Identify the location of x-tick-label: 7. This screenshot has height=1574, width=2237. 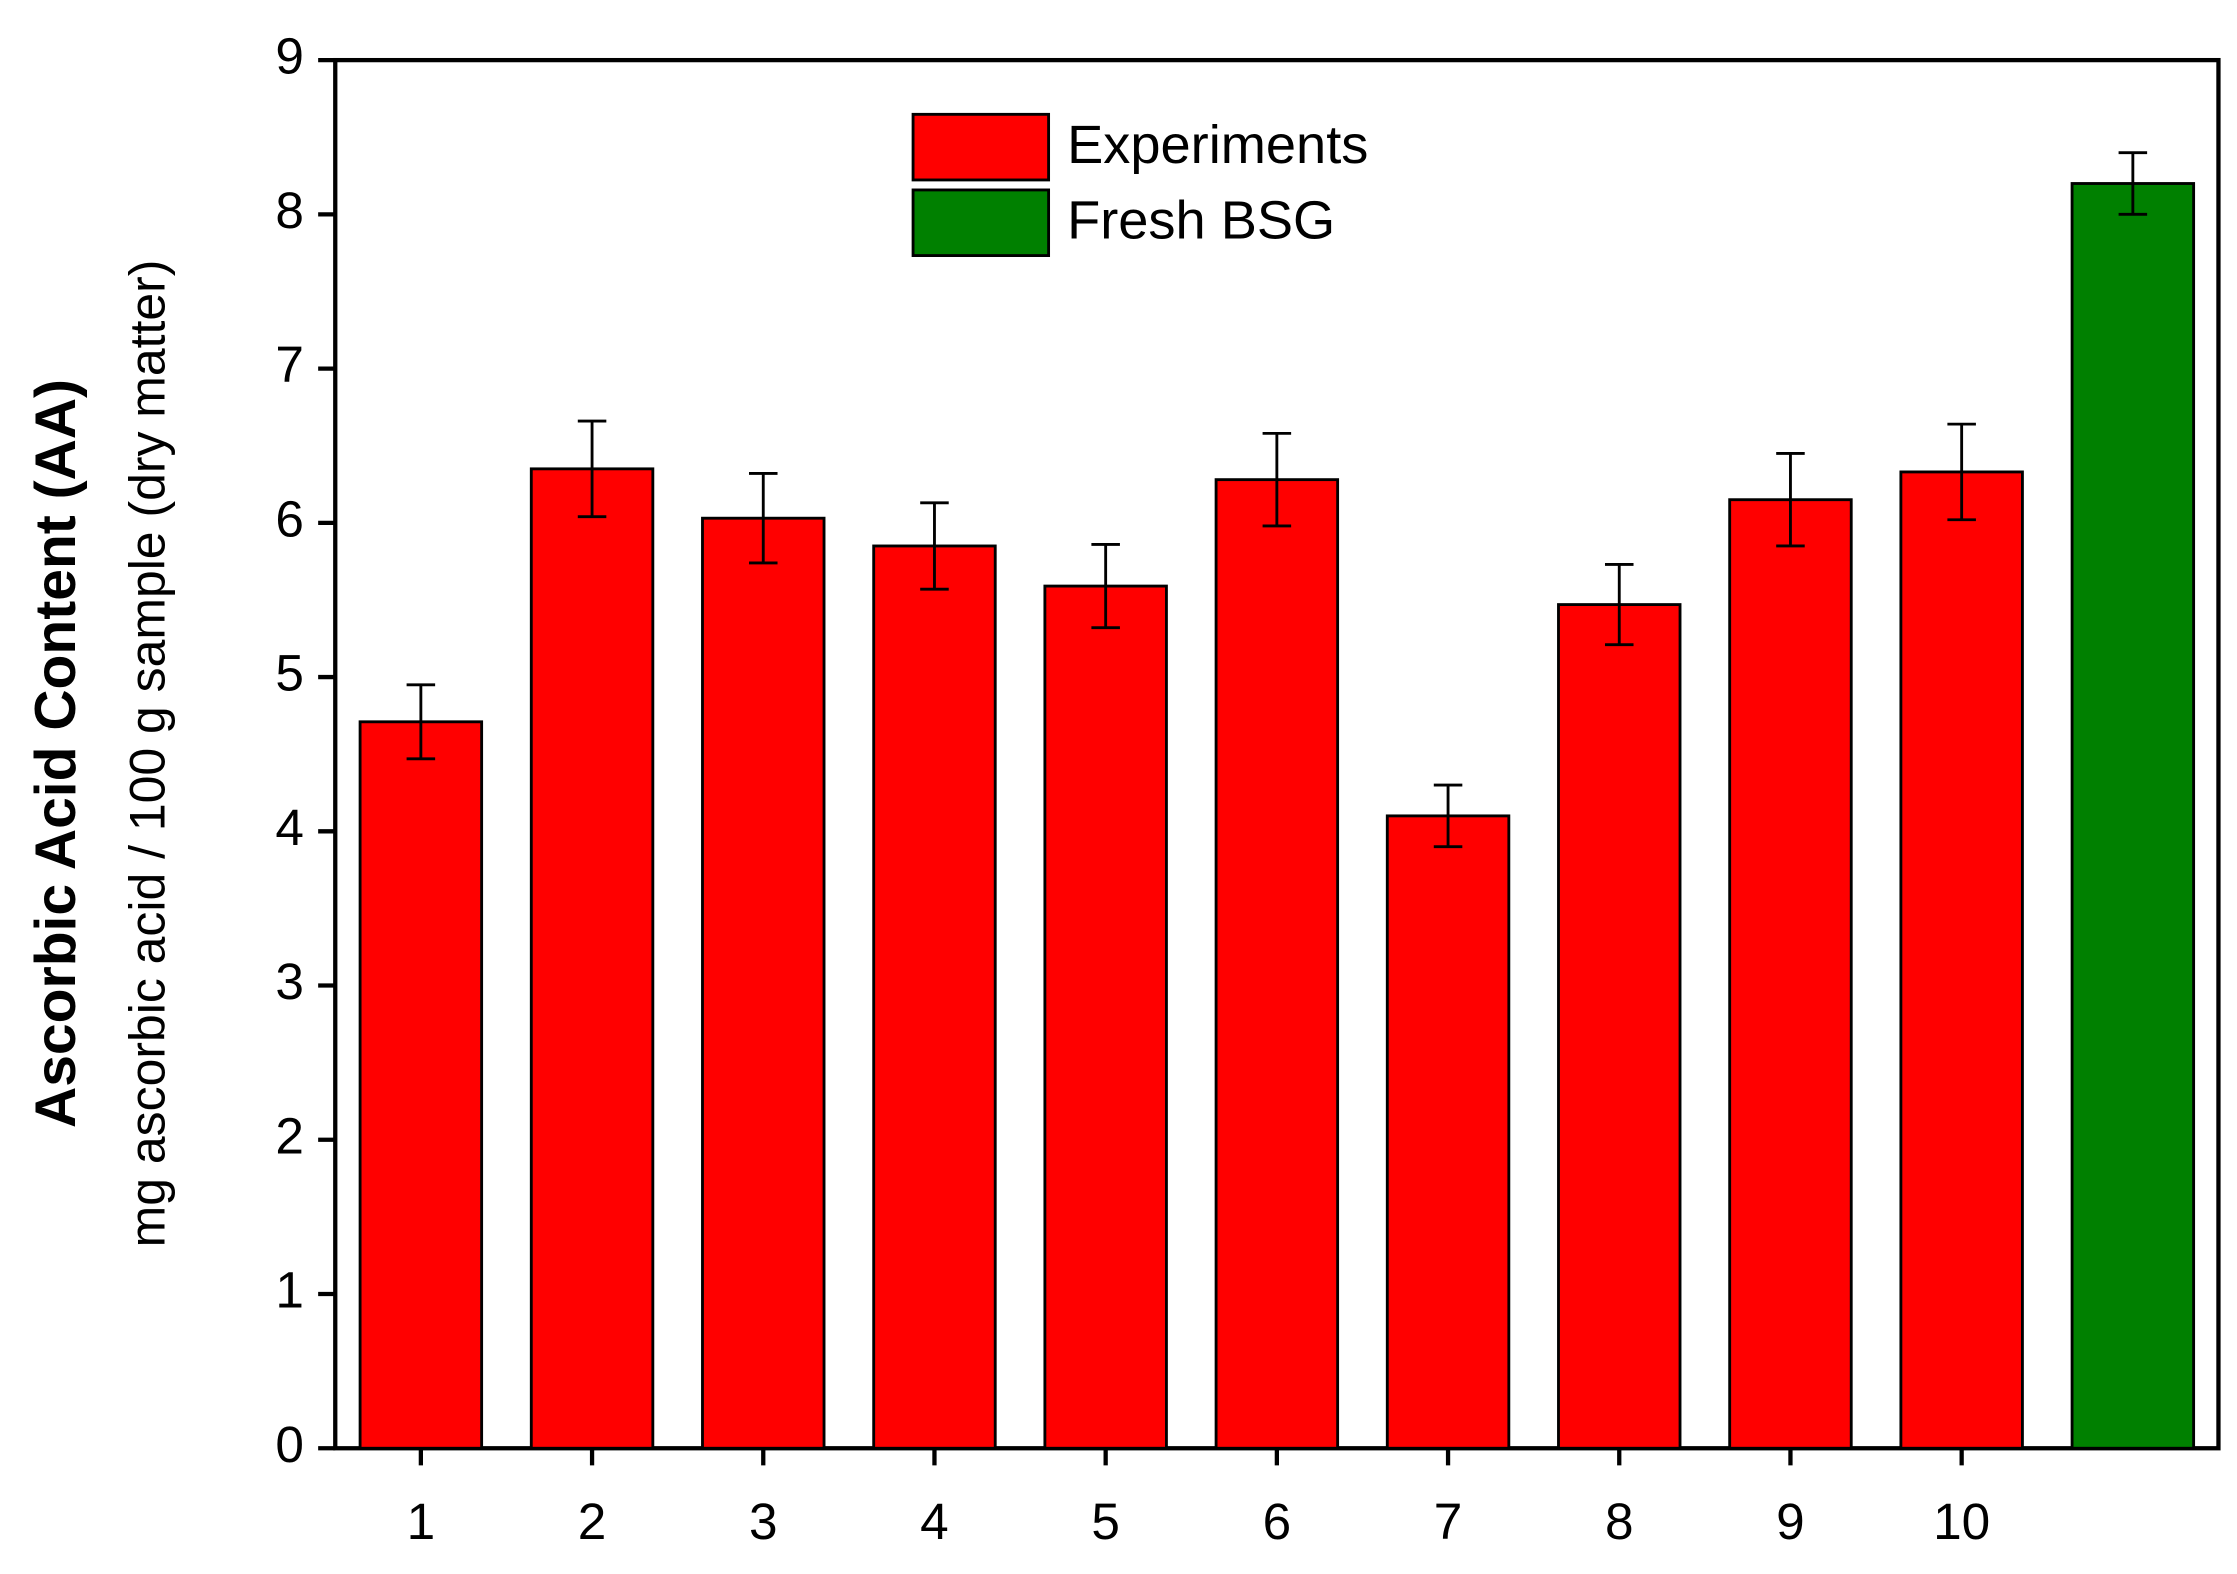
(1448, 1521).